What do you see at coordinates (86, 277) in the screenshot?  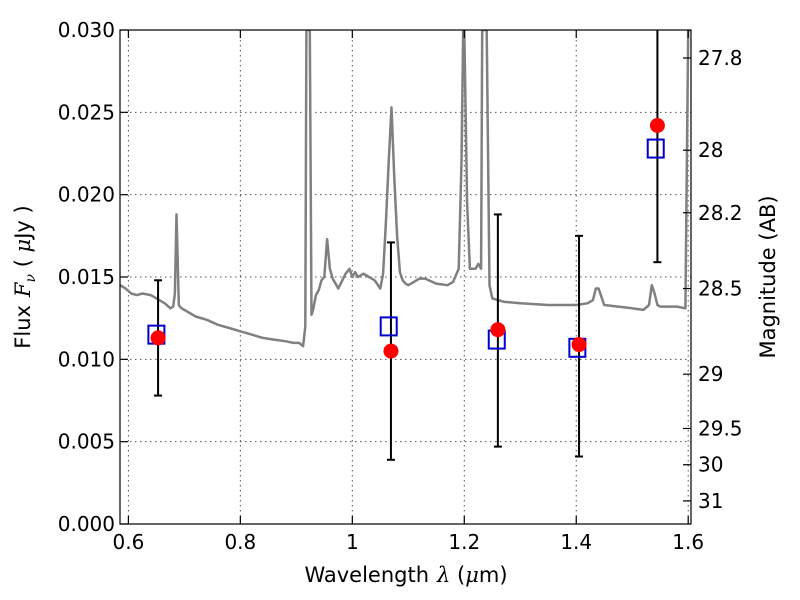 I see `y-tick-label: 0.015` at bounding box center [86, 277].